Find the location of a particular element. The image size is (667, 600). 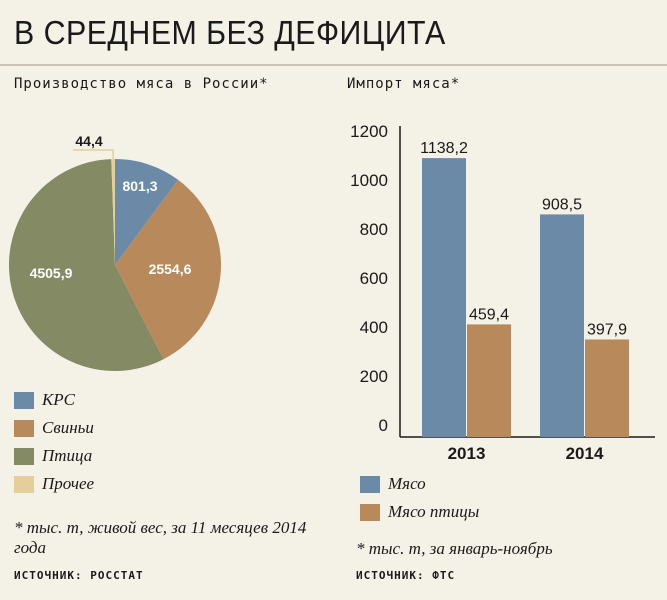

bar-source: ИСТОЧНИК: ФТС is located at coordinates (406, 575).